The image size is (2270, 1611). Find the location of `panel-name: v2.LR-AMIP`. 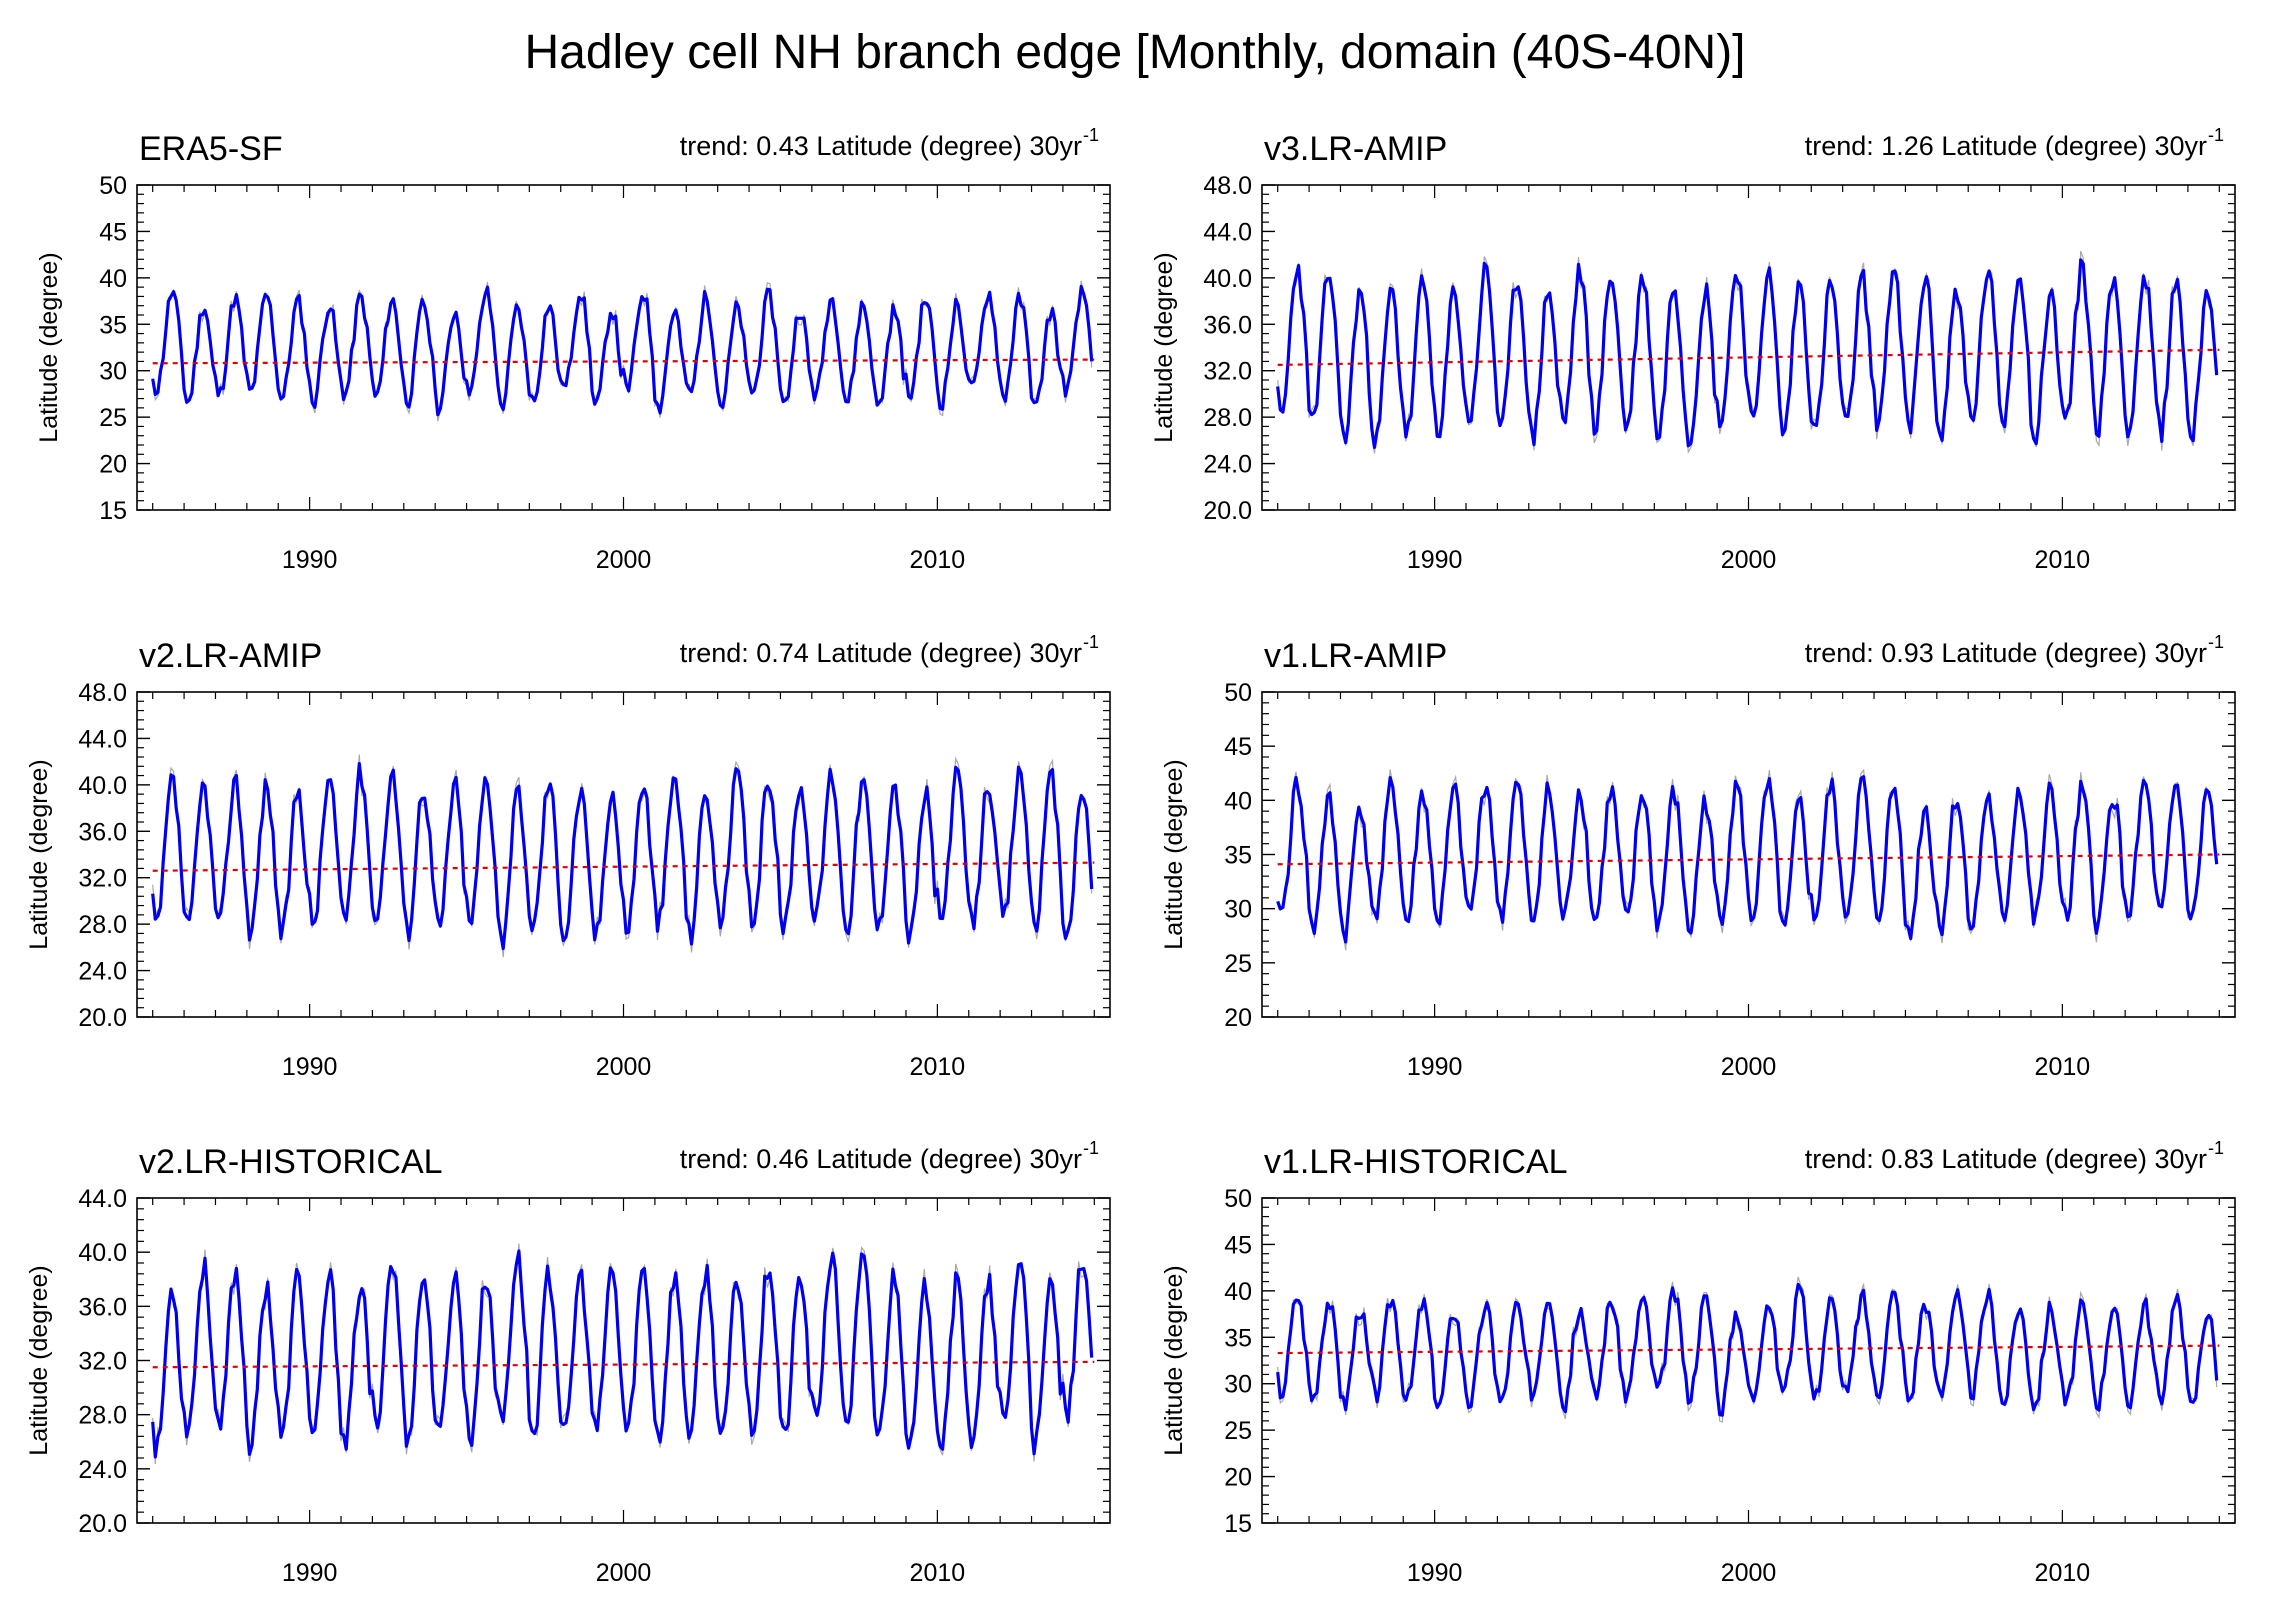

panel-name: v2.LR-AMIP is located at coordinates (230, 656).